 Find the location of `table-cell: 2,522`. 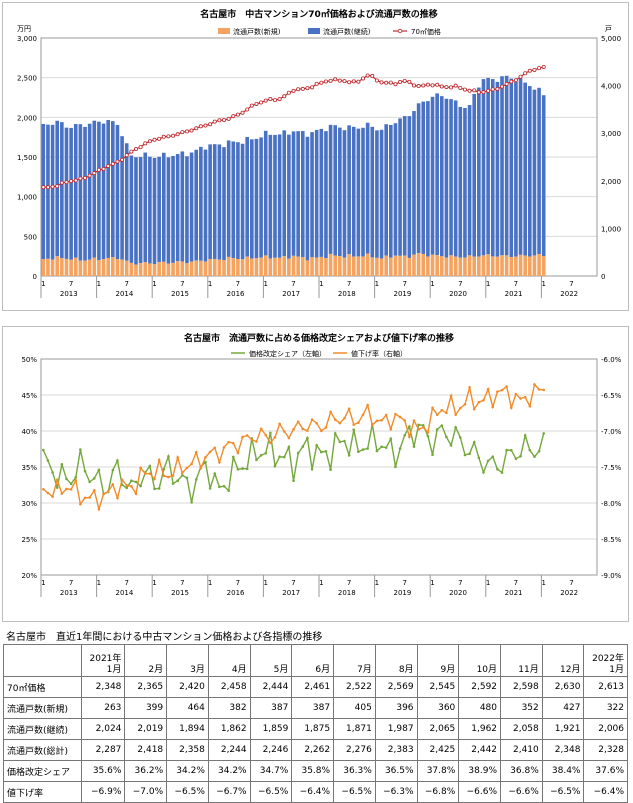

table-cell: 2,522 is located at coordinates (354, 687).